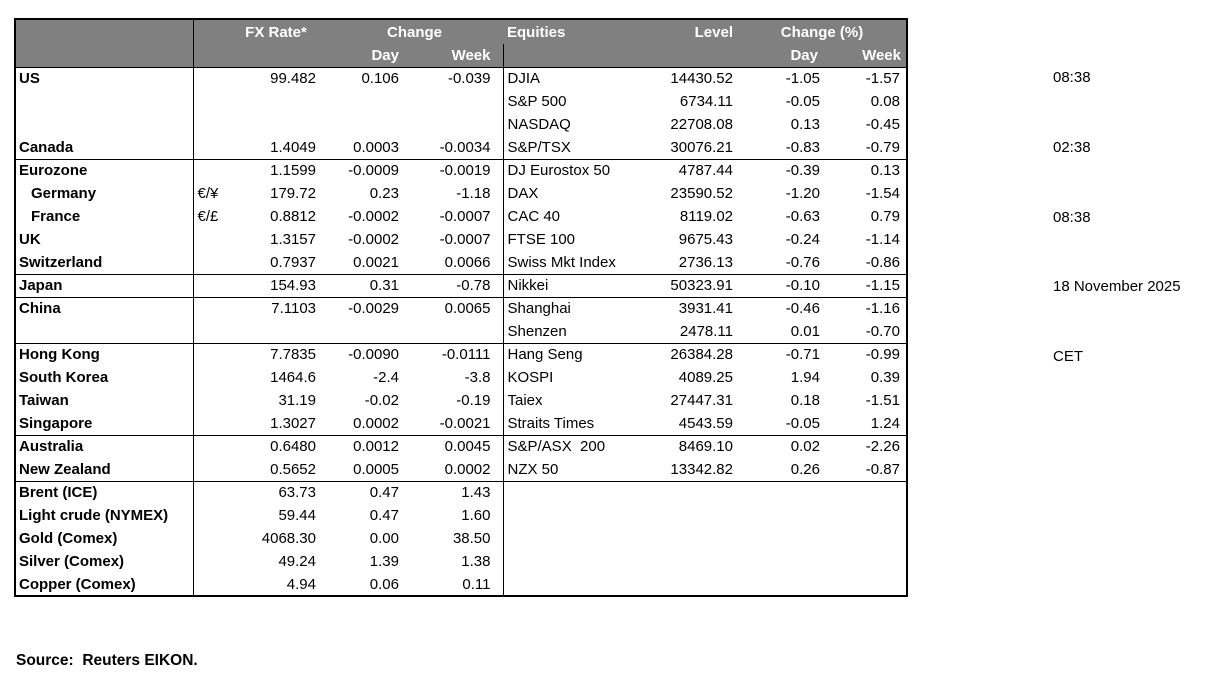 The height and width of the screenshot is (680, 1214). What do you see at coordinates (293, 79) in the screenshot?
I see `fx-rate-cell: 99.482` at bounding box center [293, 79].